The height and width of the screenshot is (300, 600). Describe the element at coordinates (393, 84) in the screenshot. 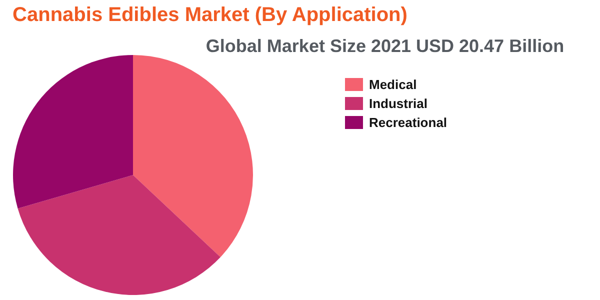

I see `legend-label: Medical` at that location.